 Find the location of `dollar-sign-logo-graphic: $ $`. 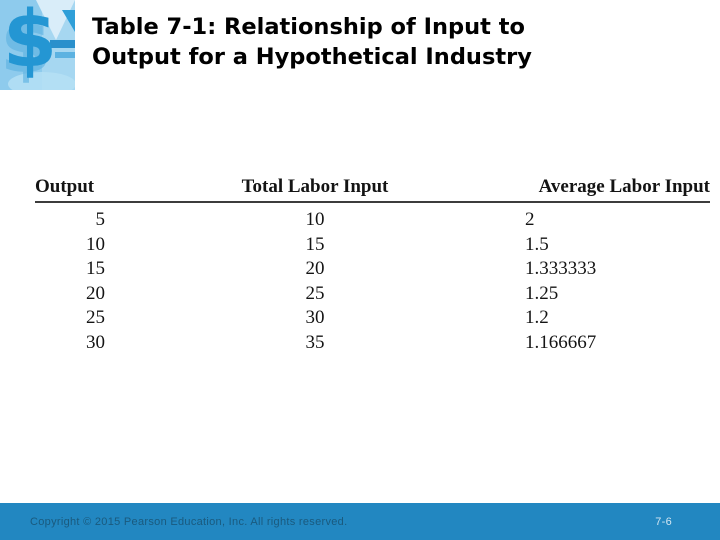

dollar-sign-logo-graphic: $ $ is located at coordinates (38, 48).